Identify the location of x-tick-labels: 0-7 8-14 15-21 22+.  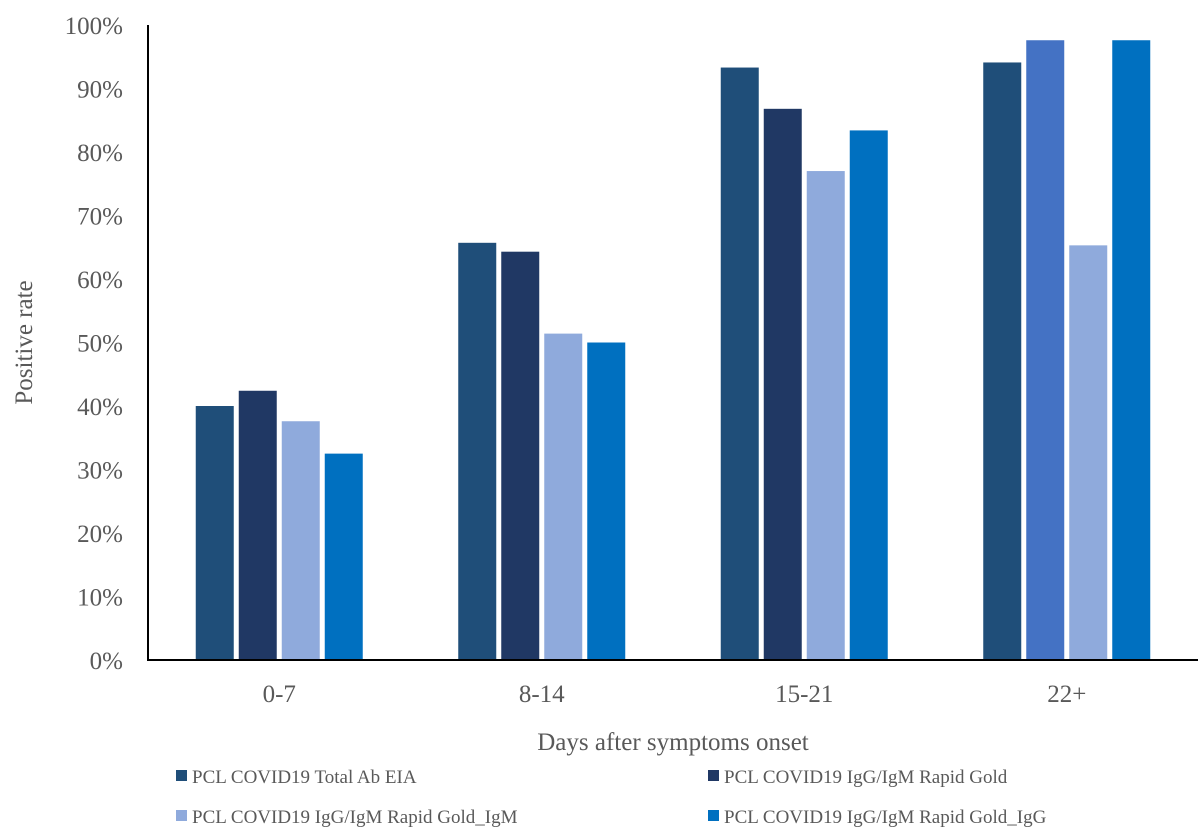
(675, 694).